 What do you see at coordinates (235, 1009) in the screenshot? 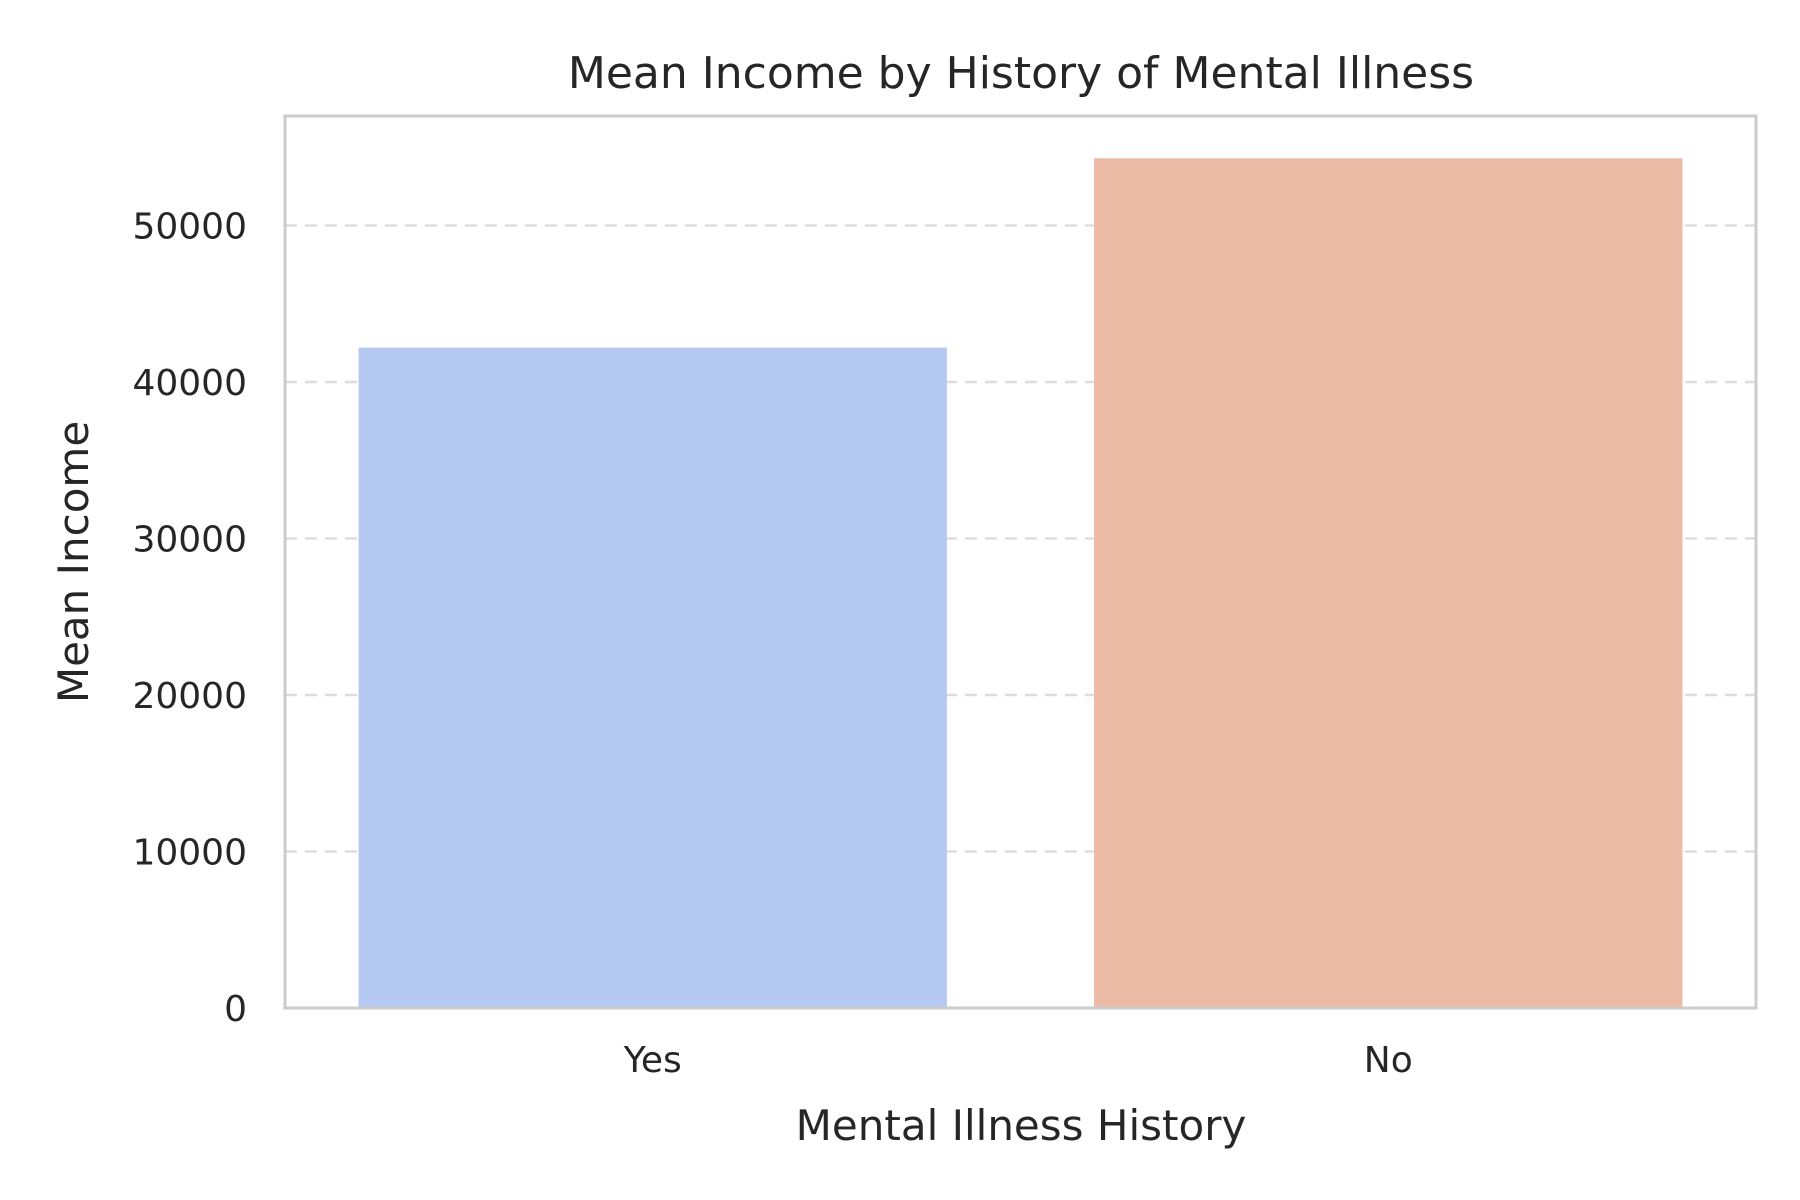
I see `y-tick-label: 0` at bounding box center [235, 1009].